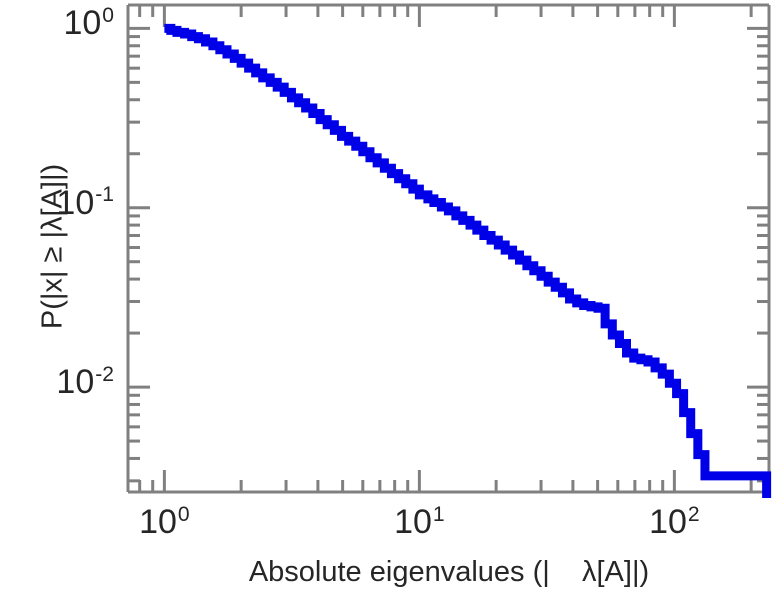  I want to click on y-axis-title-wrap: P(|x| ≥ |λ[A]|), so click(52, 247).